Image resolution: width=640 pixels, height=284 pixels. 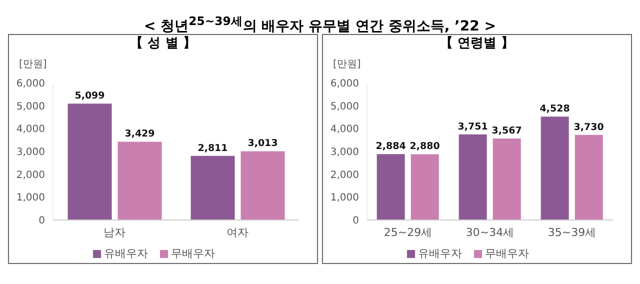 I want to click on data-label: 3,751, so click(x=473, y=126).